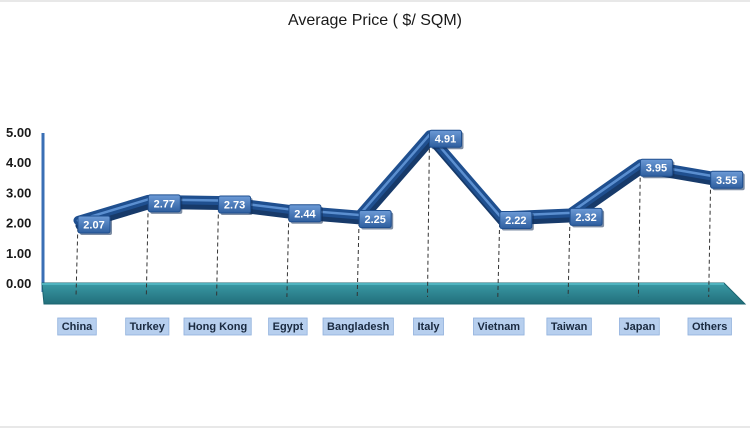 This screenshot has width=750, height=430. I want to click on data-label-text: 2.22, so click(515, 221).